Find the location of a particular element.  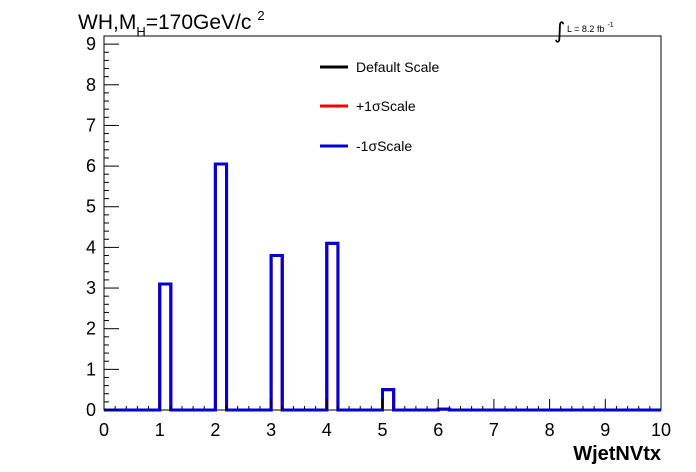

y-axis-ticks: 0 1 2 3 4 5 6 7 8 9 is located at coordinates (102, 227).